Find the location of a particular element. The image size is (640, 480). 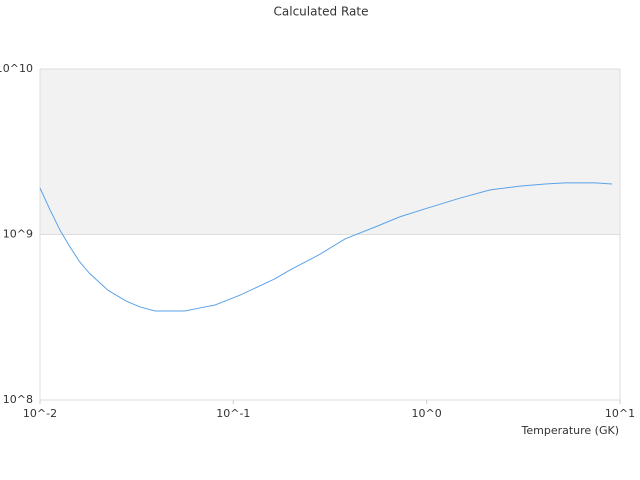

y-tick-label: 10^10 is located at coordinates (16, 68).